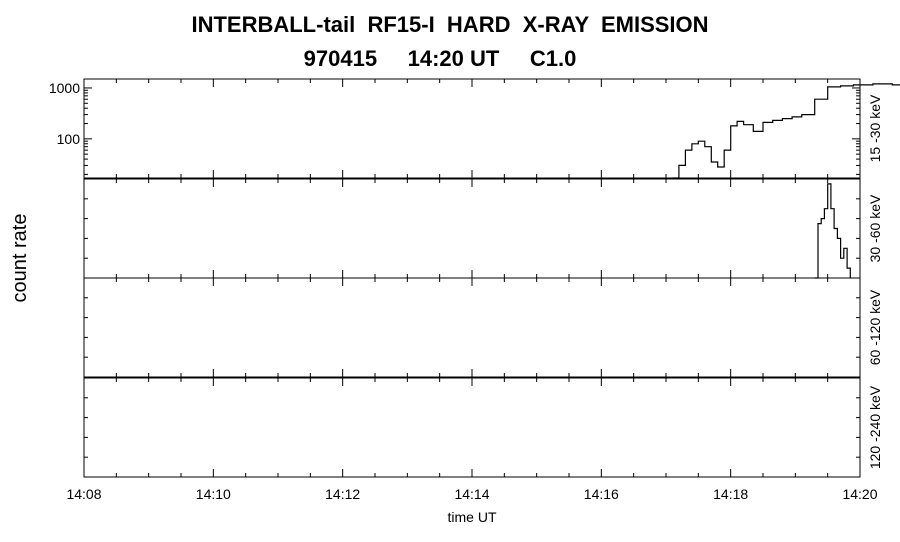  What do you see at coordinates (83, 494) in the screenshot?
I see `x-tick-label: 14:08` at bounding box center [83, 494].